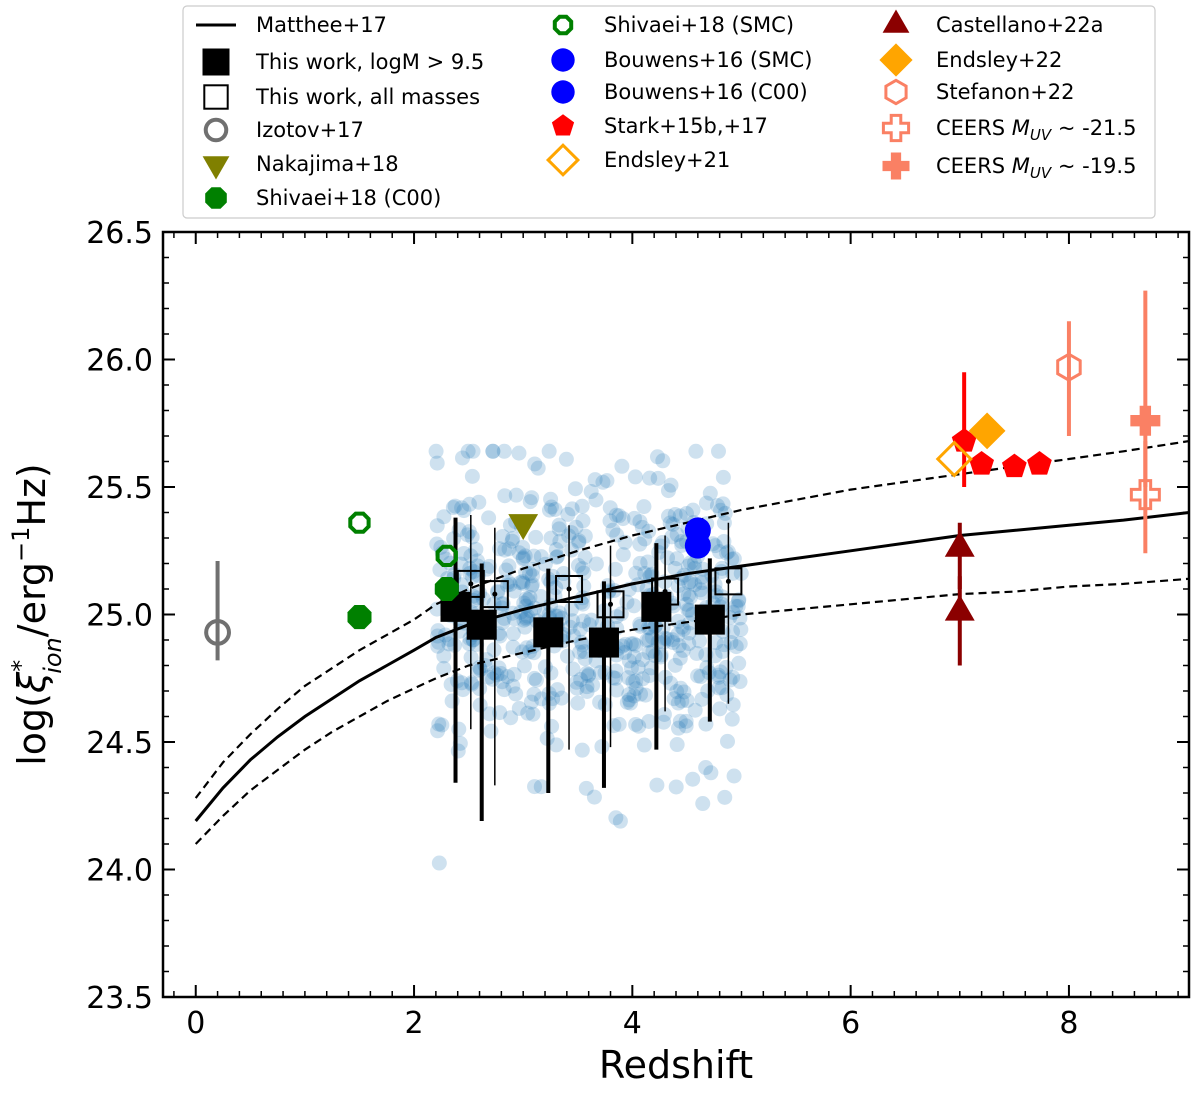 This screenshot has width=1200, height=1093. What do you see at coordinates (523, 527) in the screenshot?
I see `nakajima-18-marker` at bounding box center [523, 527].